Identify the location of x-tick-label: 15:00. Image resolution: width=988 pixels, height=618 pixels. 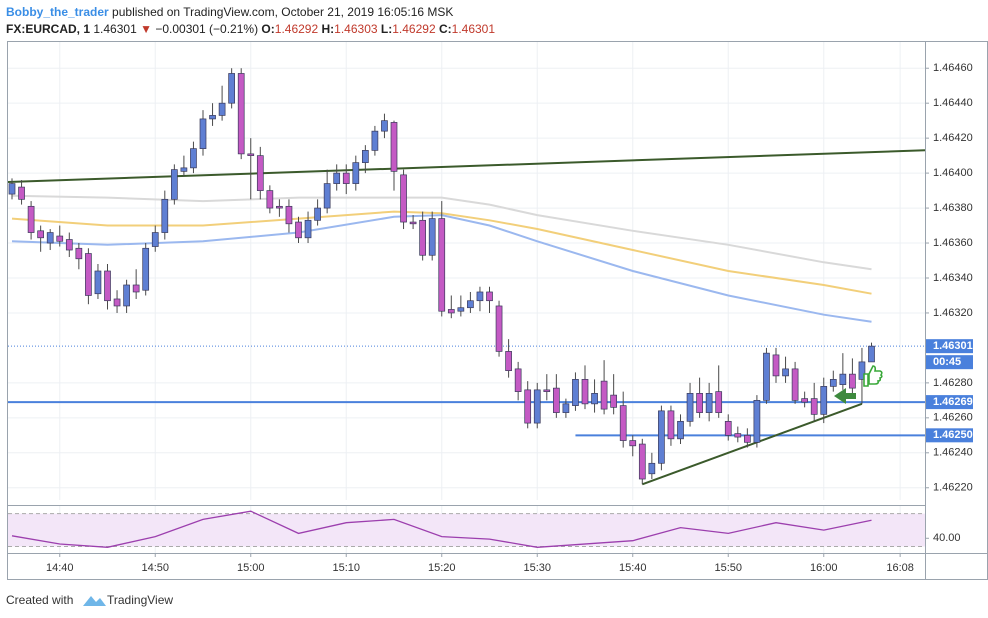
(251, 568).